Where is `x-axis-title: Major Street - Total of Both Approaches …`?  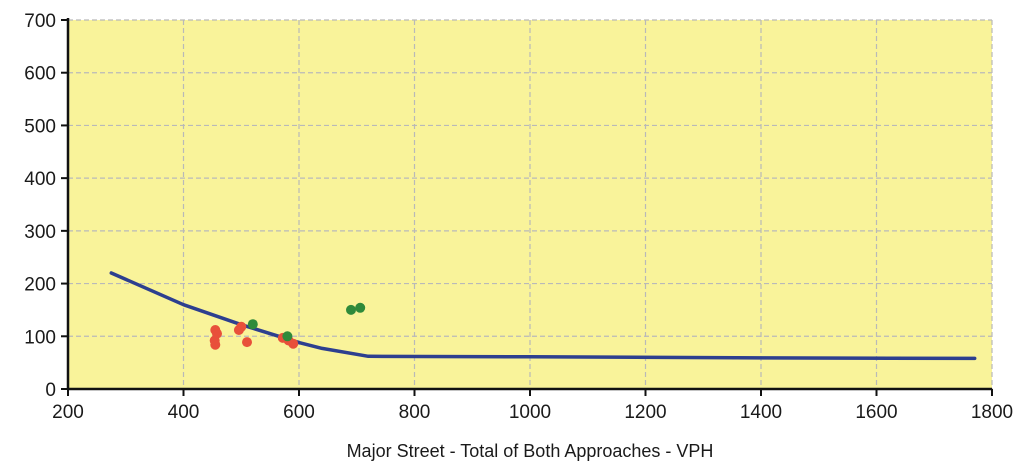 x-axis-title: Major Street - Total of Both Approaches … is located at coordinates (530, 451).